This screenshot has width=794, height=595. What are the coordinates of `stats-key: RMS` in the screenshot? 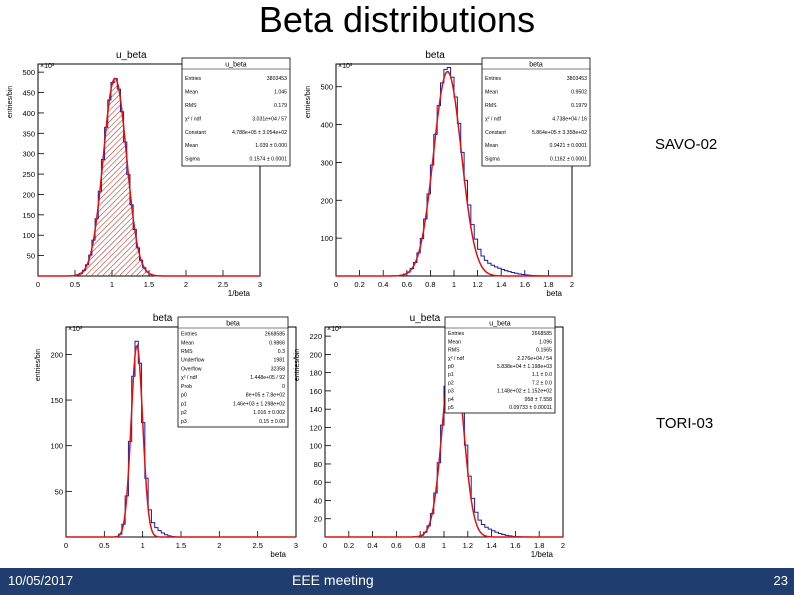 It's located at (454, 351).